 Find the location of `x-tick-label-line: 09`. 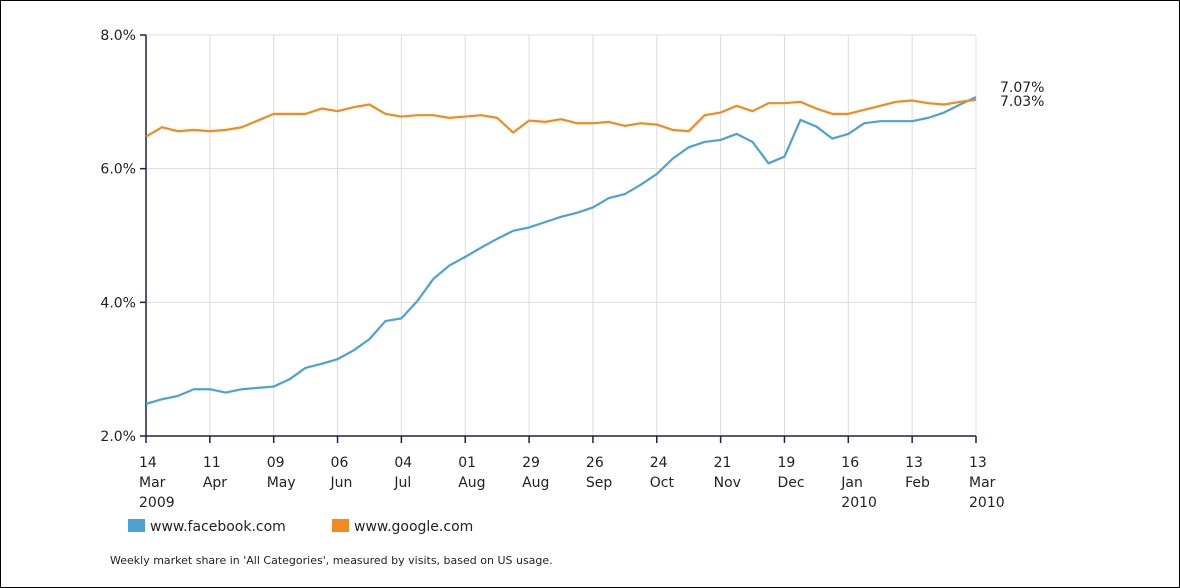

x-tick-label-line: 09 is located at coordinates (276, 463).